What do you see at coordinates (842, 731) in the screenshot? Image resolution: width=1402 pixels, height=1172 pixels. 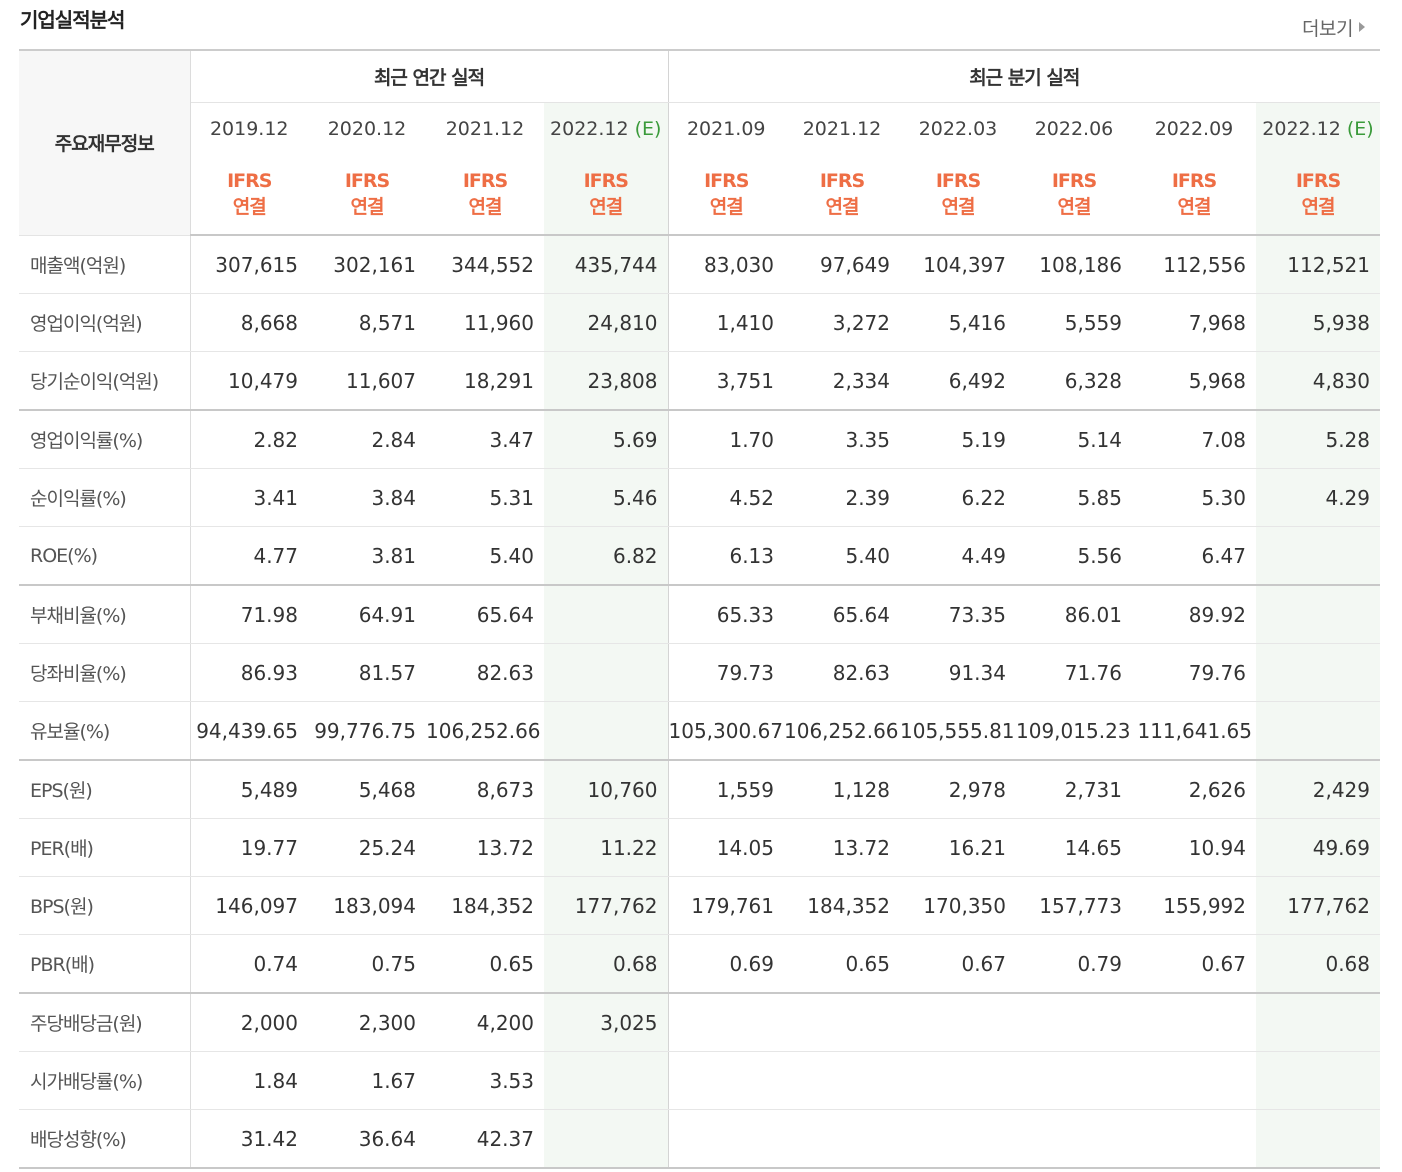 I see `value-cell: 106,252.66` at bounding box center [842, 731].